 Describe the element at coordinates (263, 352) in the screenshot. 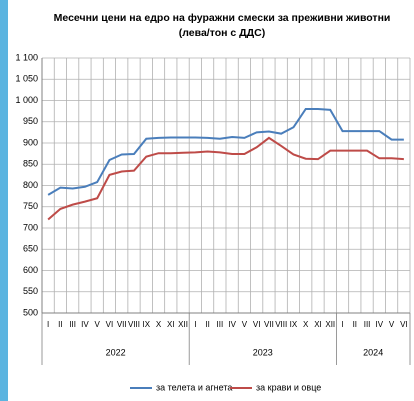

I see `year-label: 2023` at that location.